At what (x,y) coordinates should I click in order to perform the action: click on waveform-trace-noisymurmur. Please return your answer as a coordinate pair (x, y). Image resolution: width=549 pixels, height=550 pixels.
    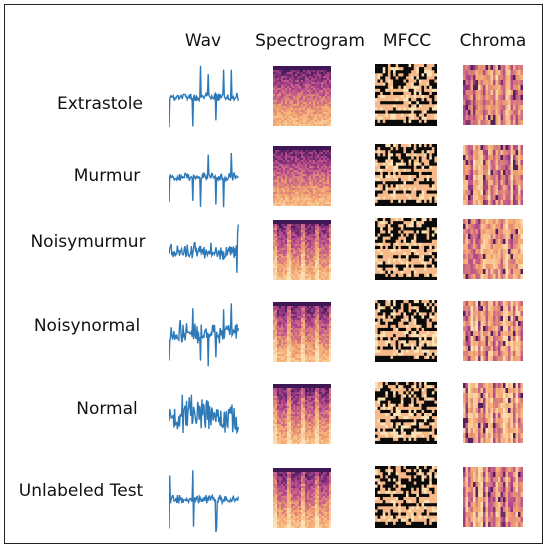
    Looking at the image, I should click on (204, 248).